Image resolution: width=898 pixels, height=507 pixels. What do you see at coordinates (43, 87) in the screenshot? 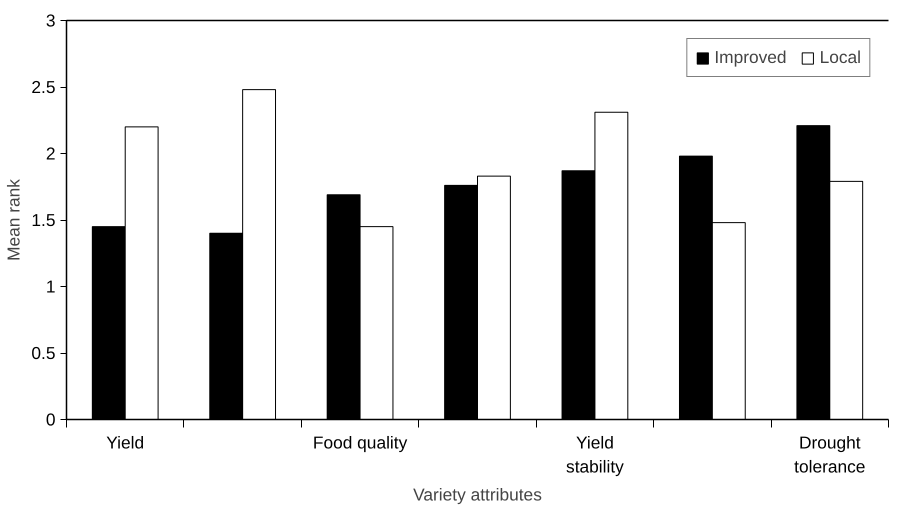
I see `y-tick-label: 2.5` at bounding box center [43, 87].